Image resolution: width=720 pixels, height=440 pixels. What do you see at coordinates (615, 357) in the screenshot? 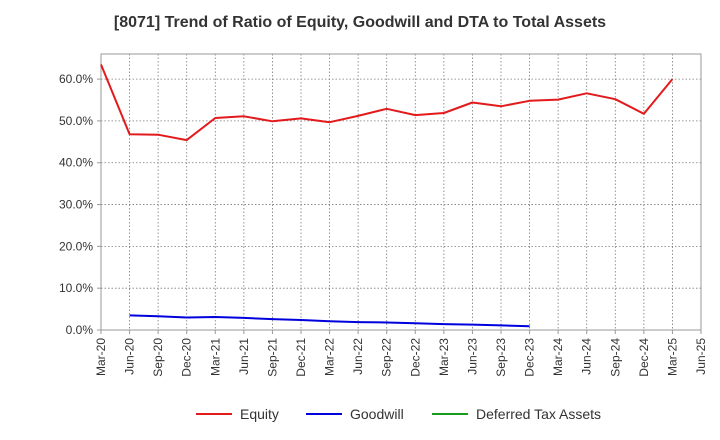
I see `x-tick-label: Sep-24` at bounding box center [615, 357].